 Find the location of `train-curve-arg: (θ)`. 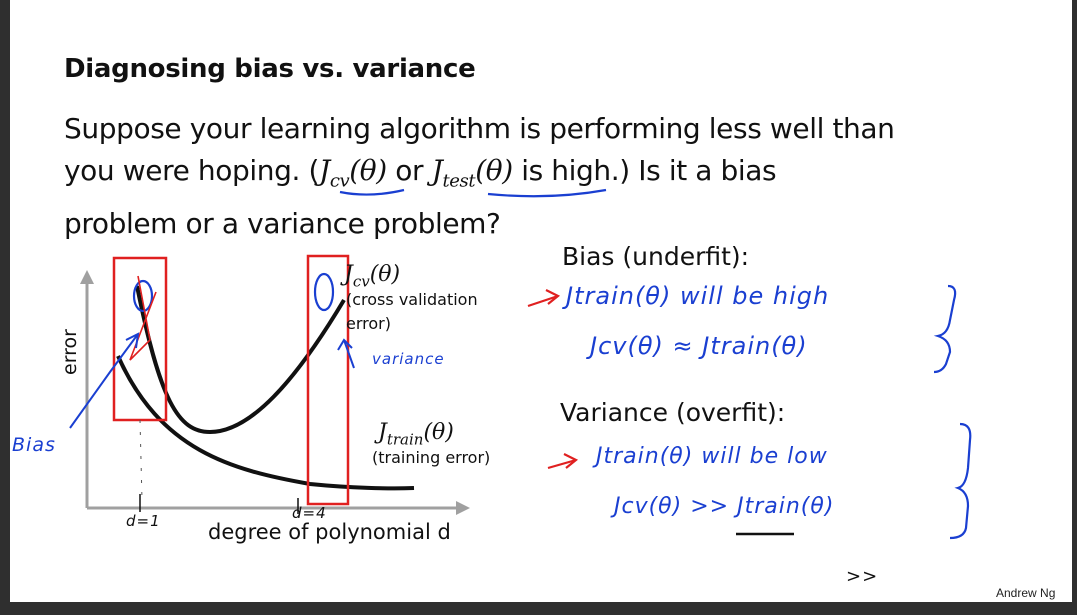

train-curve-arg: (θ) is located at coordinates (438, 432).